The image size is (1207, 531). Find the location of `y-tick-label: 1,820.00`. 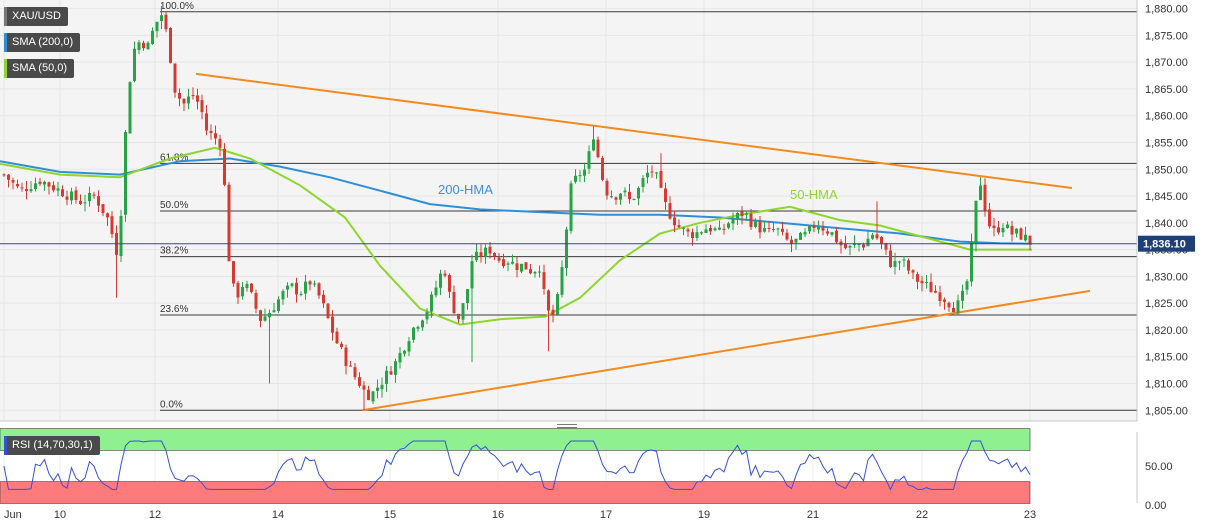

y-tick-label: 1,820.00 is located at coordinates (1166, 331).